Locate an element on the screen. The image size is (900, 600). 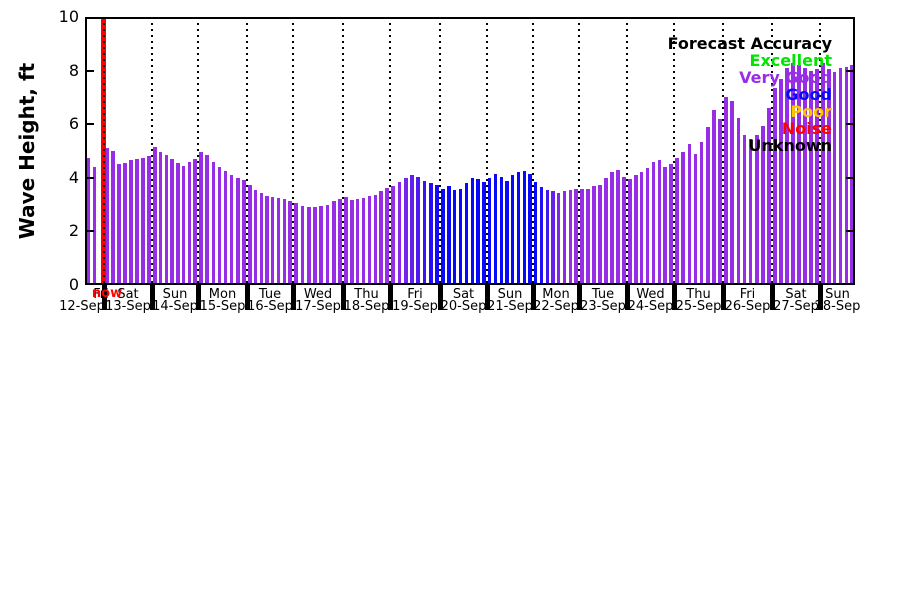
date-label: 22-Sep is located at coordinates (556, 306).